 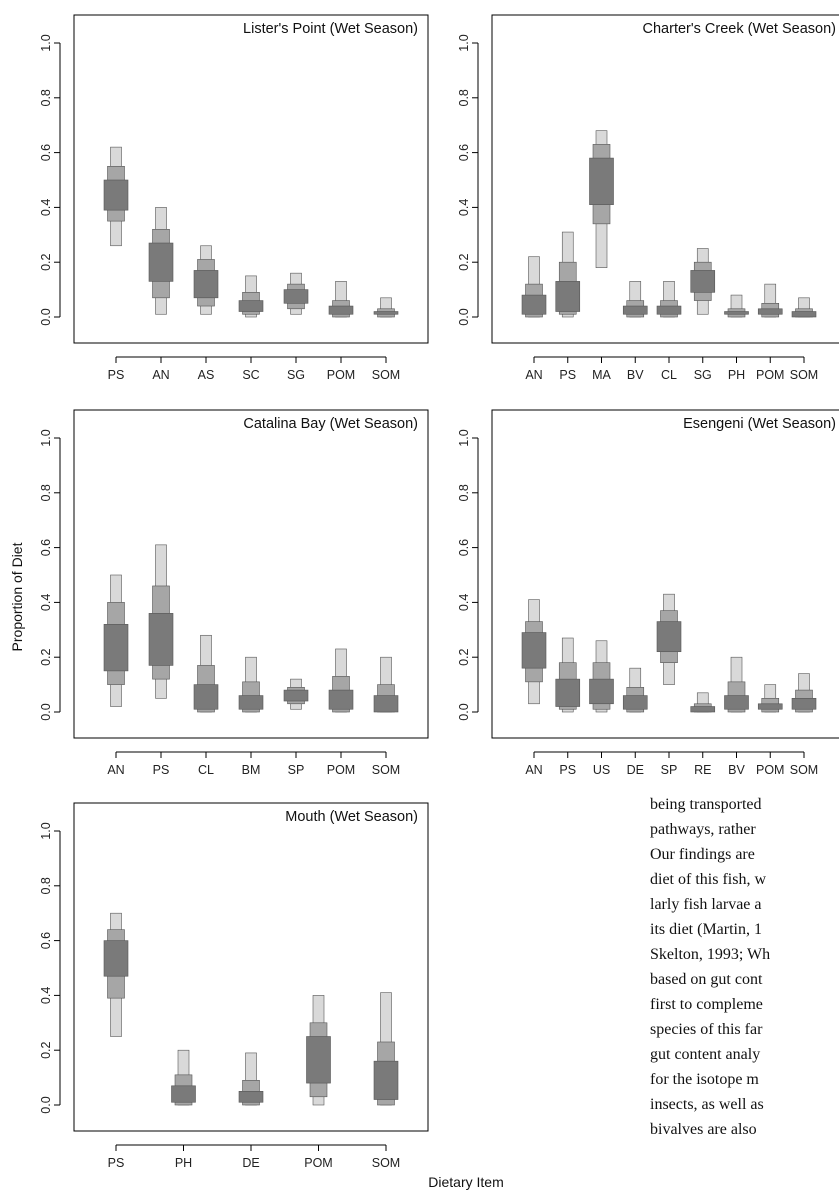 What do you see at coordinates (703, 829) in the screenshot?
I see `body-text-line: pathways, rather` at bounding box center [703, 829].